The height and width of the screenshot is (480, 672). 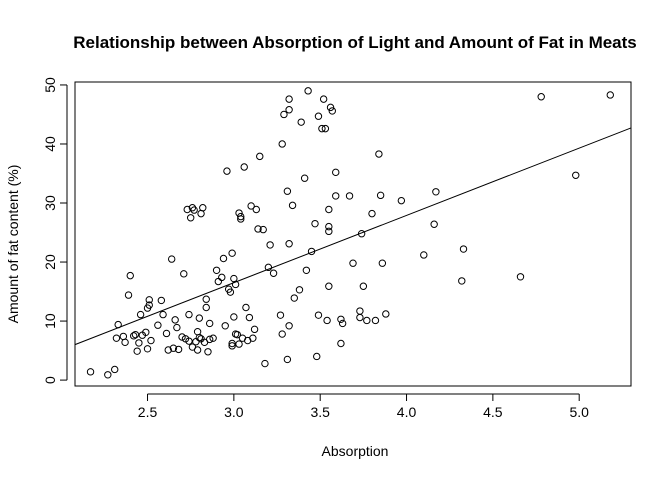 What do you see at coordinates (50, 85) in the screenshot?
I see `y-tick-label: 50` at bounding box center [50, 85].